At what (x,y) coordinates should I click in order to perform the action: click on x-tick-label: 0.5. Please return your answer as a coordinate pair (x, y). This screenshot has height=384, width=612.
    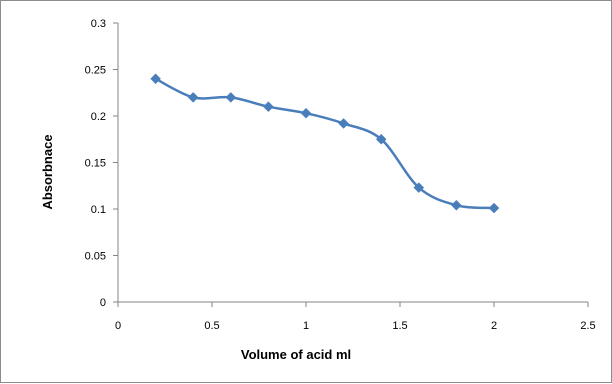
    Looking at the image, I should click on (211, 326).